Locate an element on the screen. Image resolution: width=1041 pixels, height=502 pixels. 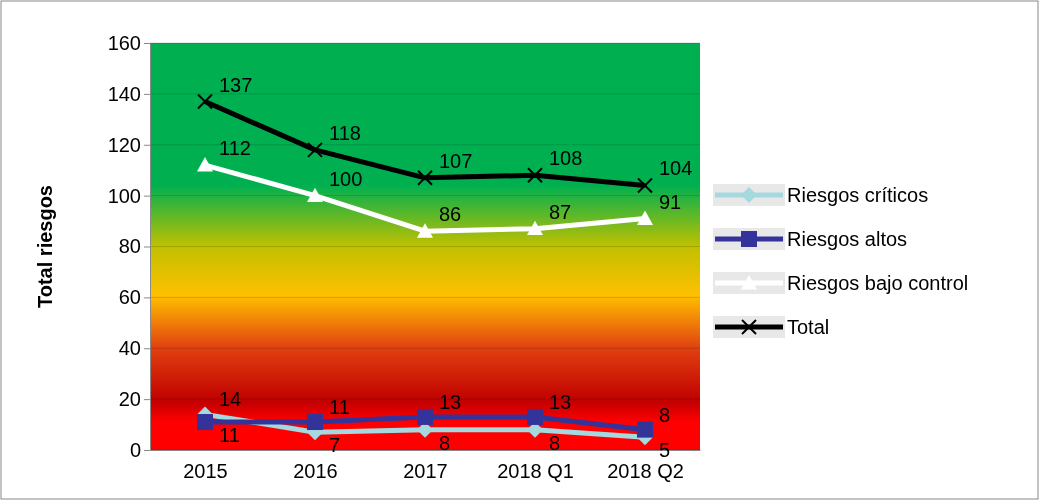
data-label: 86 is located at coordinates (450, 214).